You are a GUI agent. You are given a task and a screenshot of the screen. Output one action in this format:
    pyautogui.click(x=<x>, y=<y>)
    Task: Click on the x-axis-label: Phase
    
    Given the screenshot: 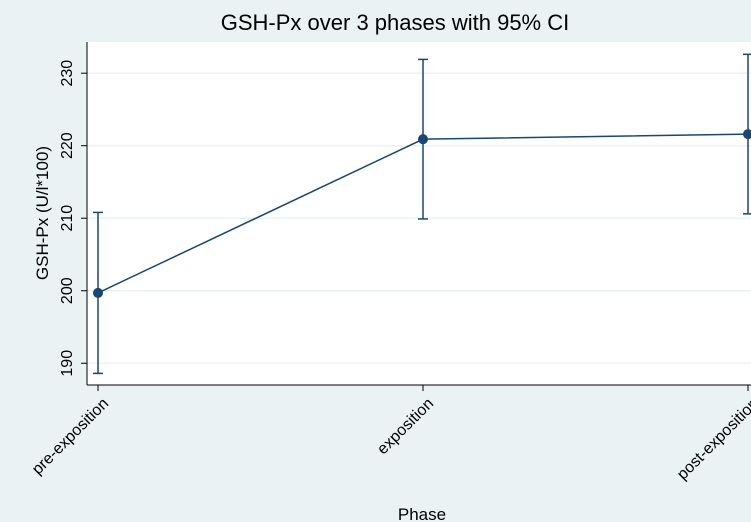 What is the action you would take?
    pyautogui.click(x=422, y=513)
    